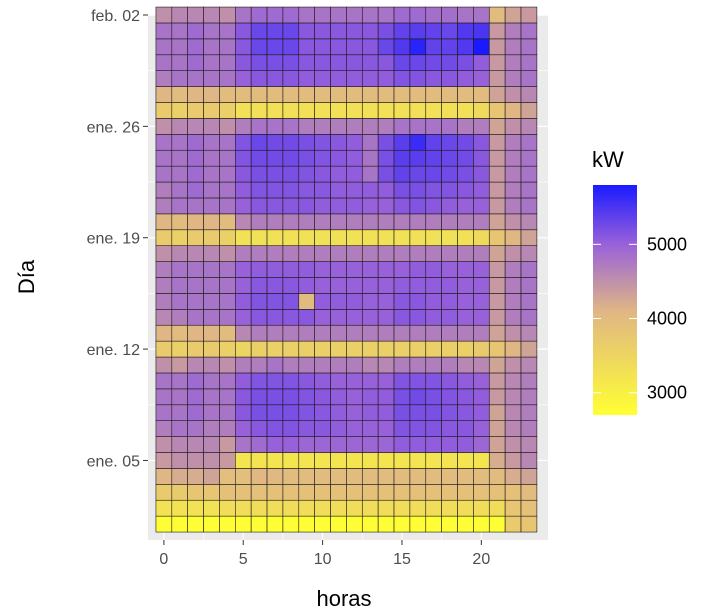  What do you see at coordinates (343, 598) in the screenshot?
I see `x-axis-title: horas` at bounding box center [343, 598].